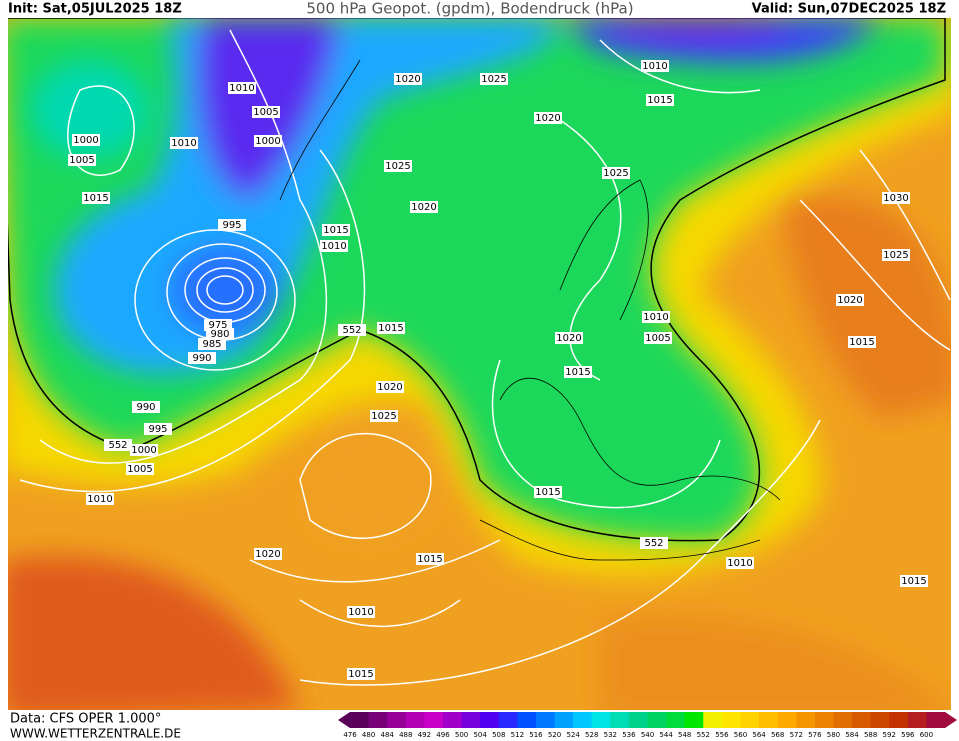 Image resolution: width=959 pixels, height=741 pixels. What do you see at coordinates (740, 735) in the screenshot?
I see `colorbar-label: 560` at bounding box center [740, 735].